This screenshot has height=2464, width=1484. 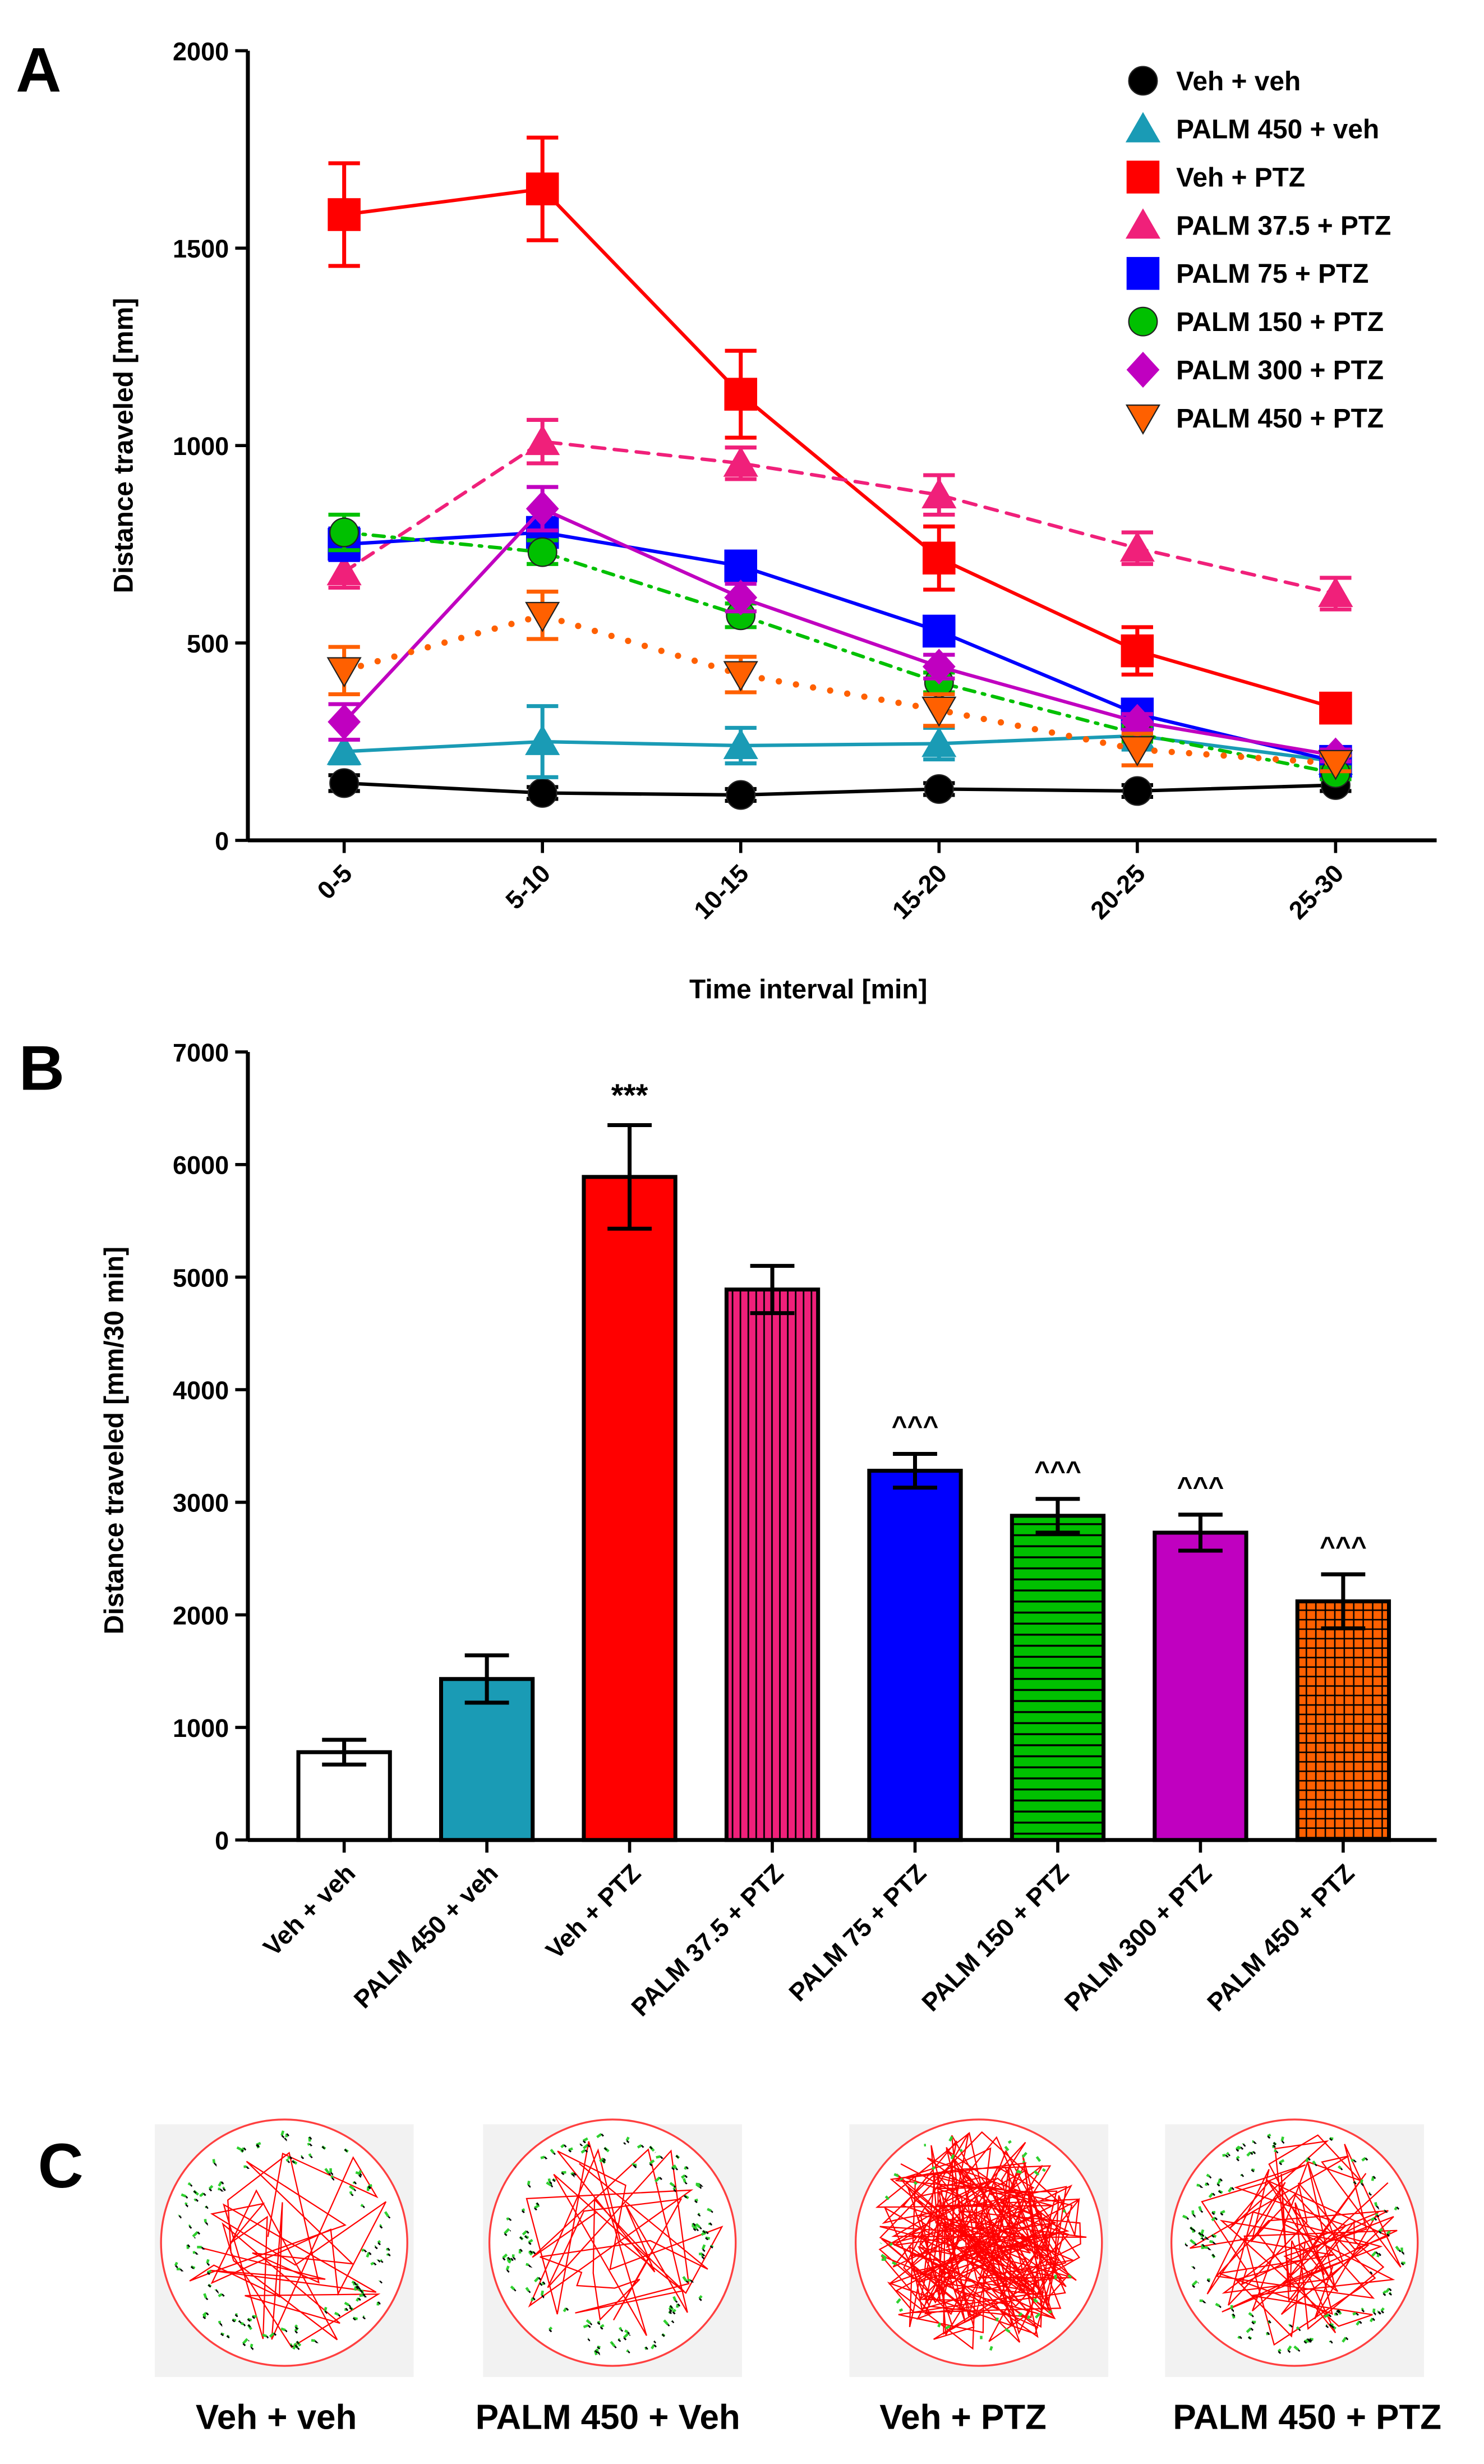 I want to click on x-tick-label: Veh + veh, so click(x=309, y=1911).